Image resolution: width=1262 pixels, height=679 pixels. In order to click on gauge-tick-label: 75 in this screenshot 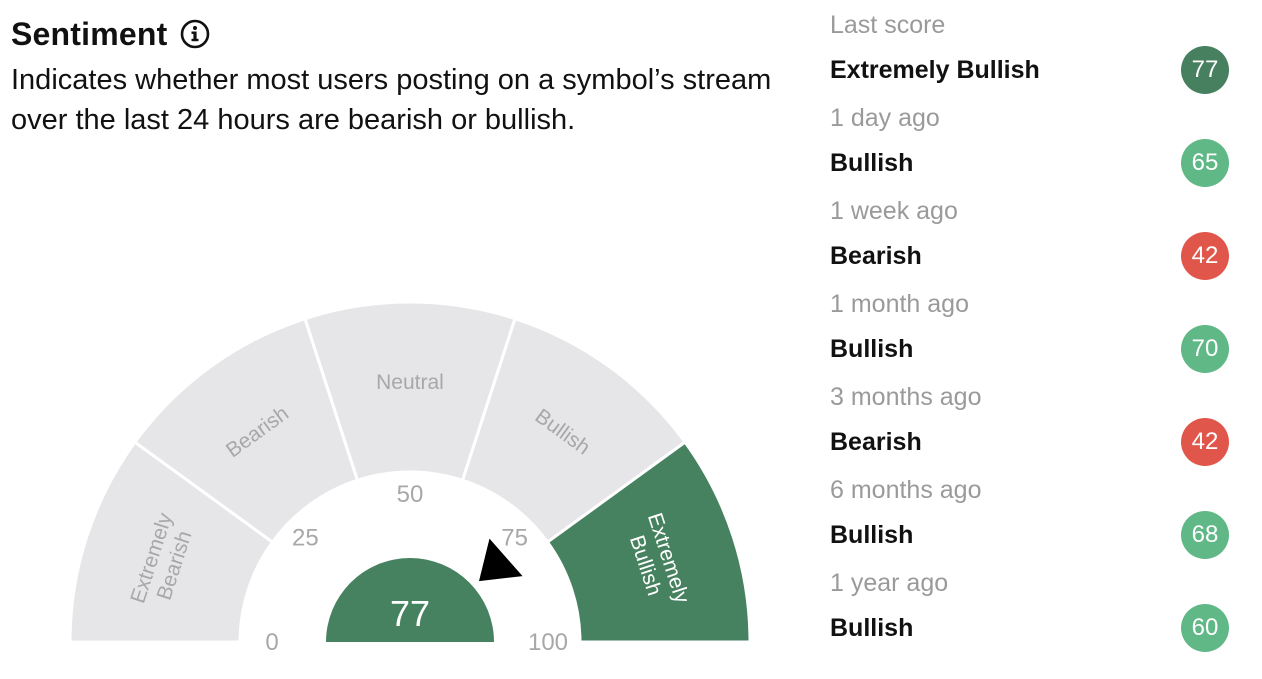, I will do `click(514, 537)`.